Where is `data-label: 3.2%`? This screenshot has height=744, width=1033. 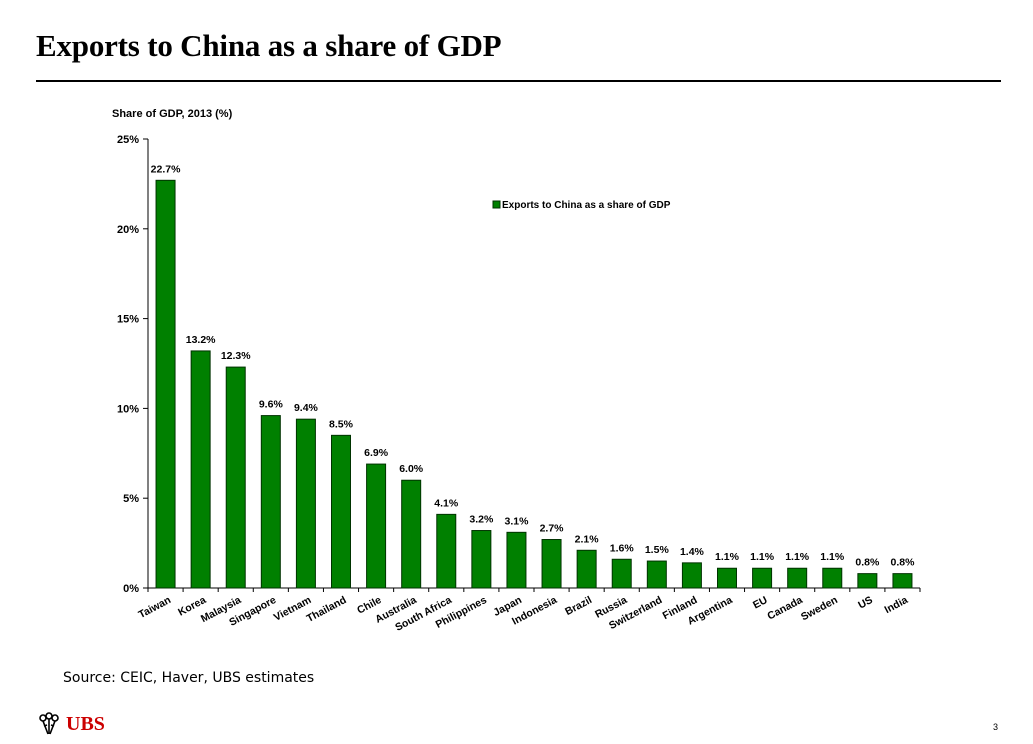 data-label: 3.2% is located at coordinates (481, 520).